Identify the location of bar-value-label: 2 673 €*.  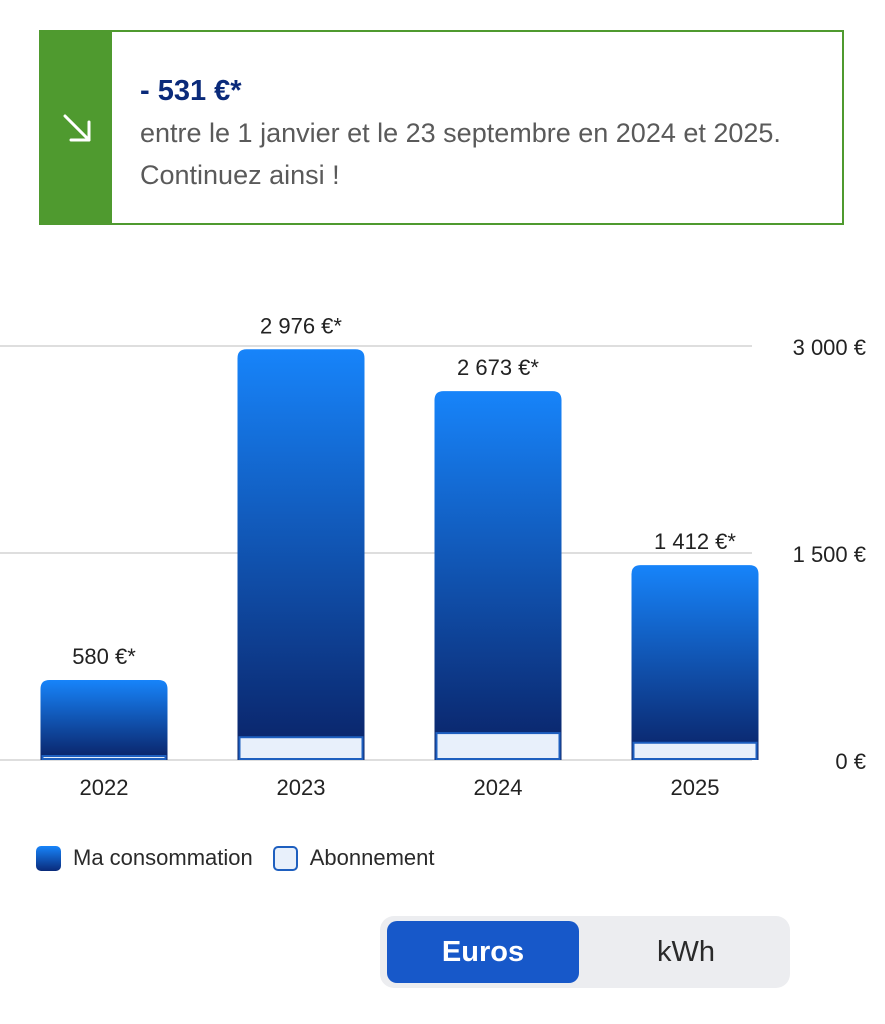
(498, 367).